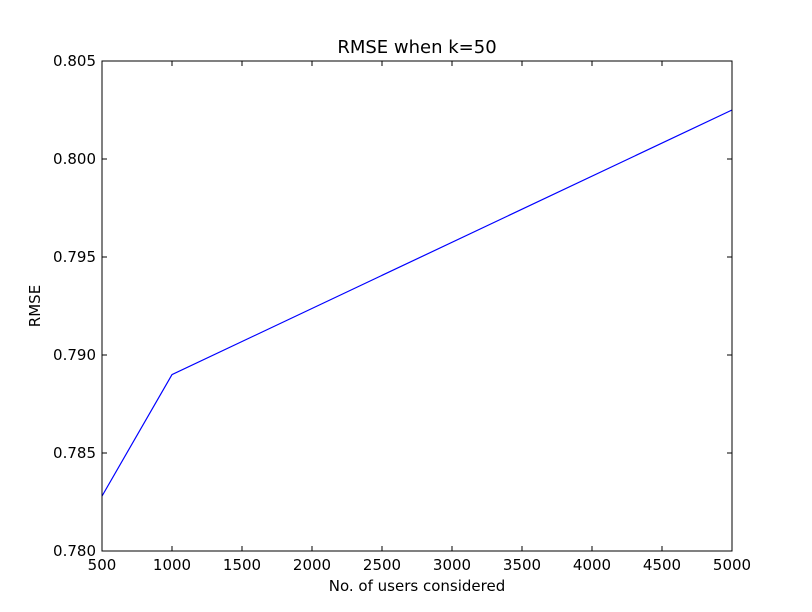 This screenshot has width=812, height=612. Describe the element at coordinates (172, 565) in the screenshot. I see `x-tick-label: 1000` at that location.